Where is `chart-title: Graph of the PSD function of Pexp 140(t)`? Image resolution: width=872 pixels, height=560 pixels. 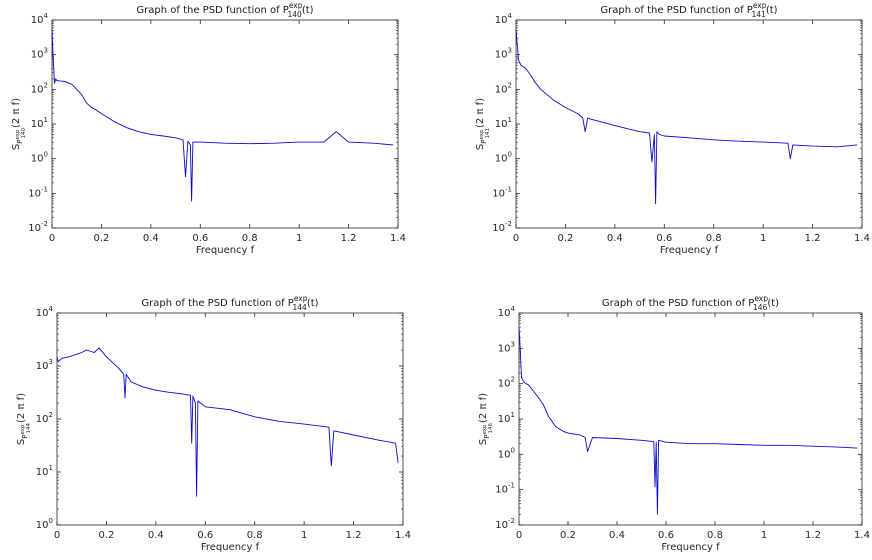
chart-title: Graph of the PSD function of Pexp 140(t) is located at coordinates (224, 10).